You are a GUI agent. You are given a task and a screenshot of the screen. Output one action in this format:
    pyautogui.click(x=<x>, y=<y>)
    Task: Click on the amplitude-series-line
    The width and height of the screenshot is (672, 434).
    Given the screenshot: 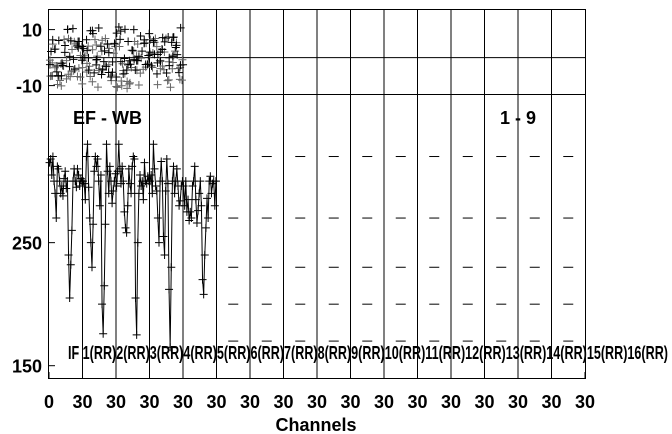 What is the action you would take?
    pyautogui.click(x=99, y=239)
    